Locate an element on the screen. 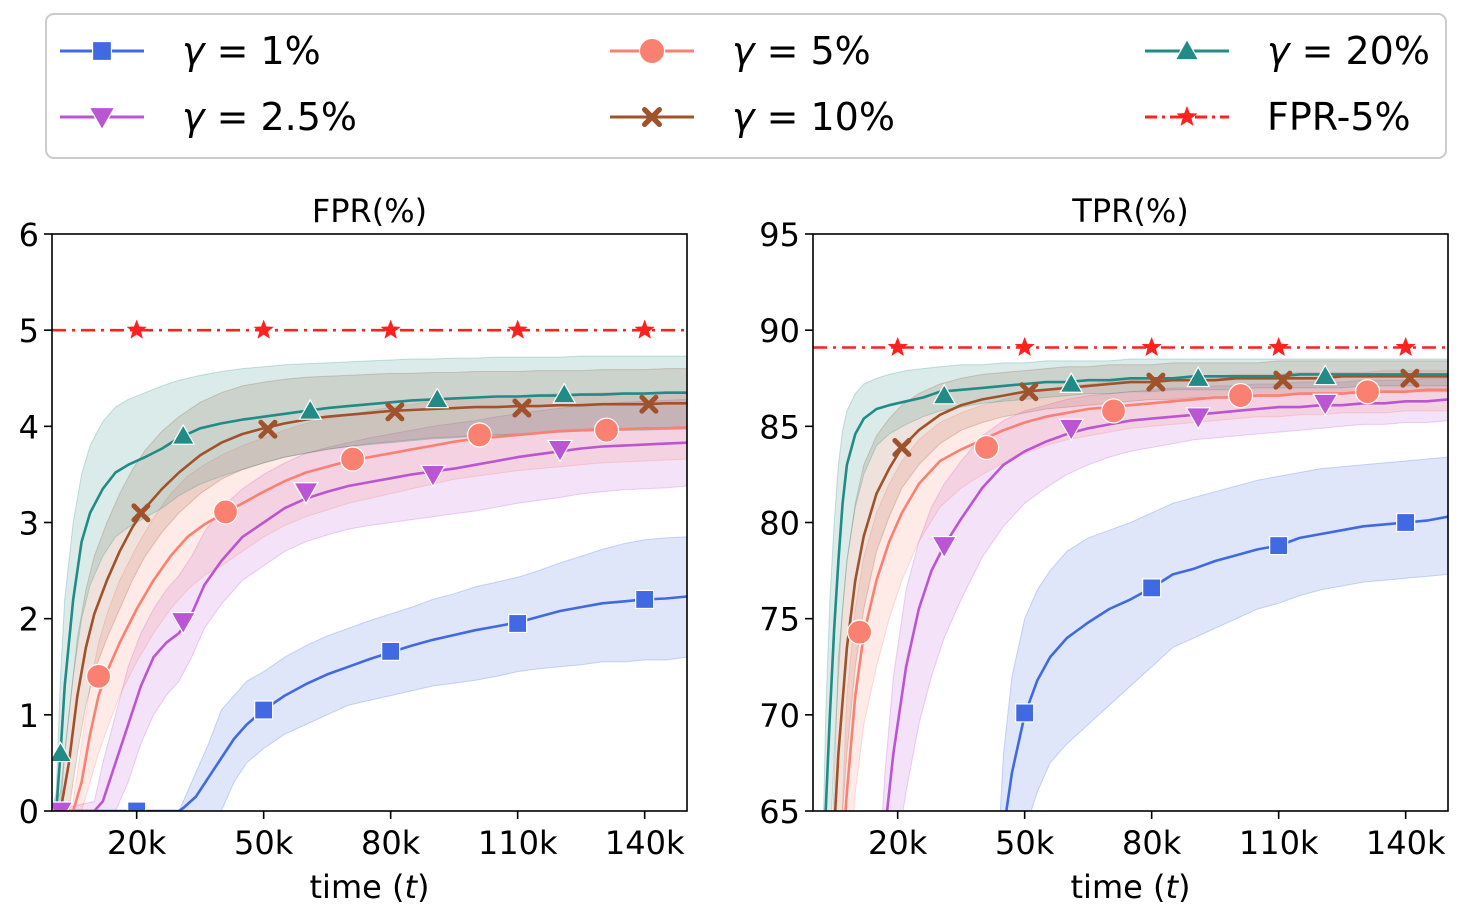 The height and width of the screenshot is (922, 1467). tpr-xtick-label-1: 50k is located at coordinates (1025, 843).